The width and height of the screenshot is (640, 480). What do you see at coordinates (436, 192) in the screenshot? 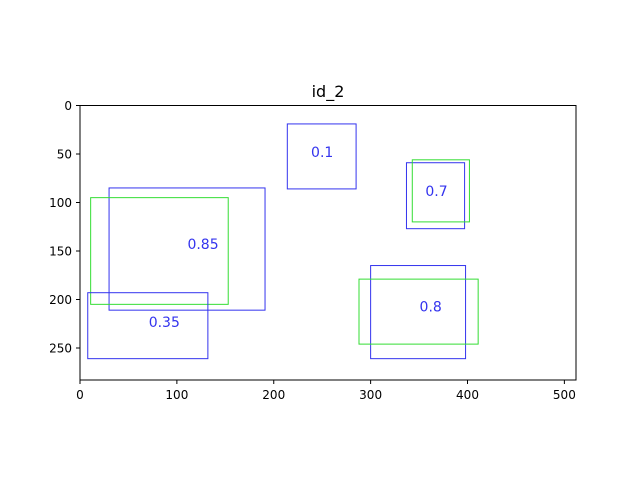
I see `box-score-label: 0.7` at bounding box center [436, 192].